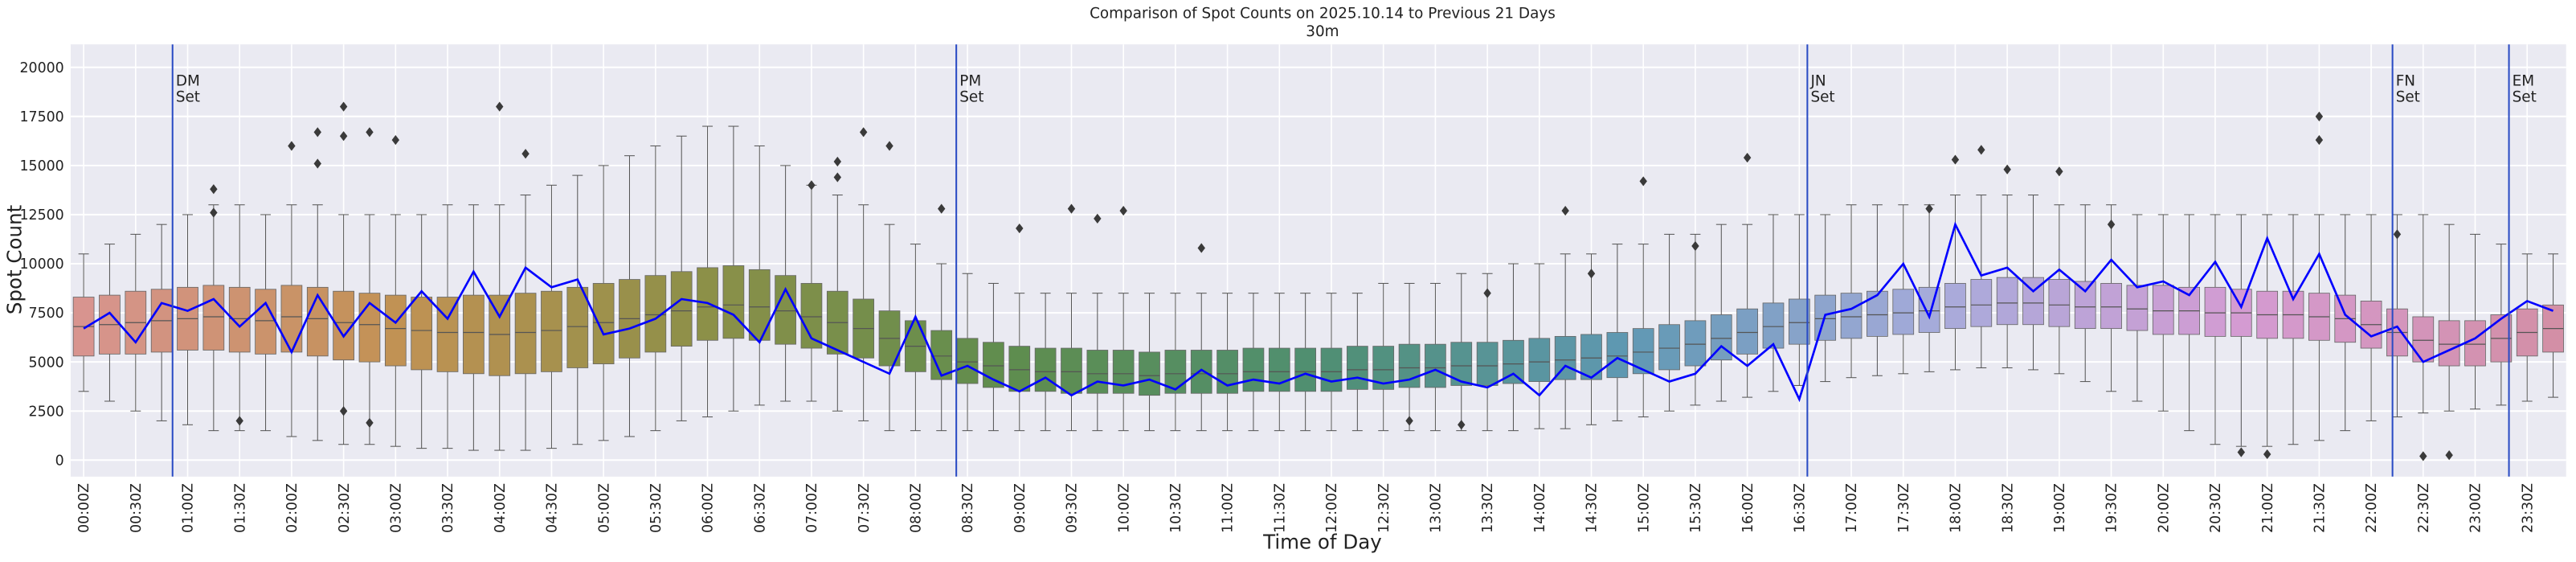  What do you see at coordinates (1323, 31) in the screenshot?
I see `chart-subtitle: 30m` at bounding box center [1323, 31].